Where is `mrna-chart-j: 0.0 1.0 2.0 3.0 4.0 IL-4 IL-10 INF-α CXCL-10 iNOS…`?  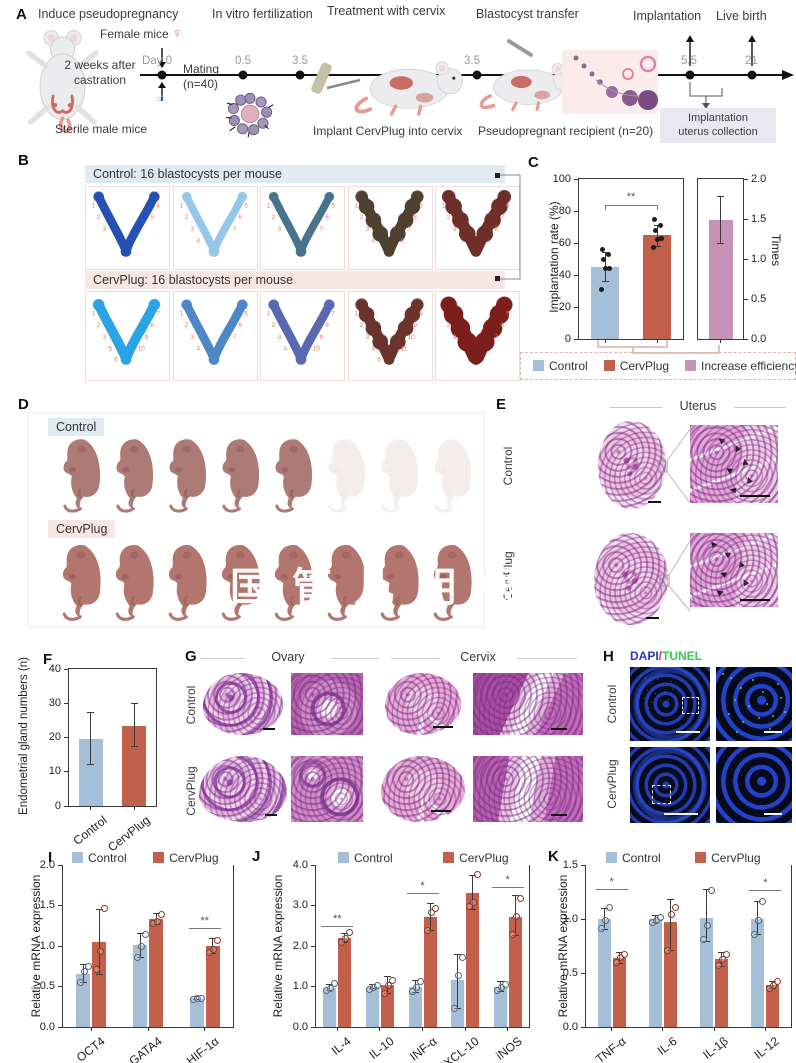
mrna-chart-j: 0.0 1.0 2.0 3.0 4.0 IL-4 IL-10 INF-α CXCL-10 iNOS… is located at coordinates (411, 961).